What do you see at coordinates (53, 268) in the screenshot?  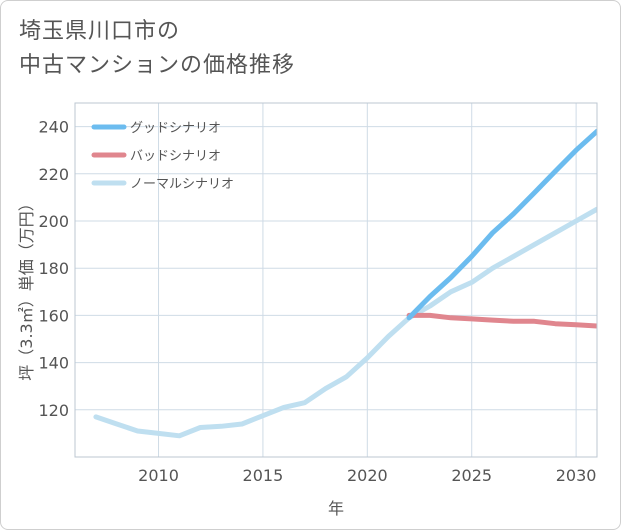 I see `y-tick-label: 180` at bounding box center [53, 268].